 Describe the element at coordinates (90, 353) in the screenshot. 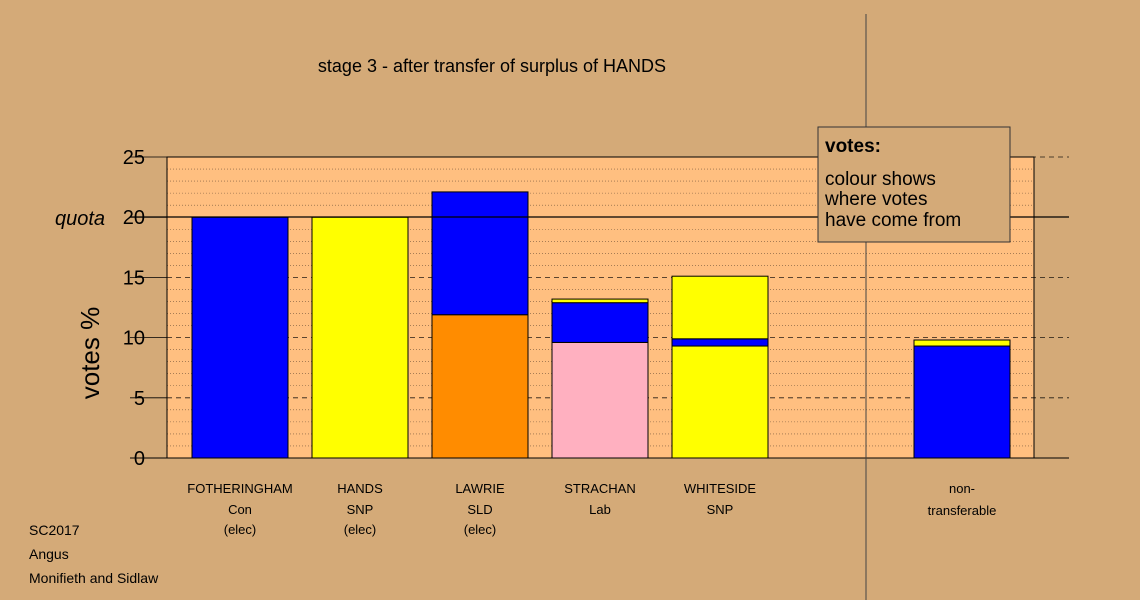

I see `y-axis-label: votes %` at that location.